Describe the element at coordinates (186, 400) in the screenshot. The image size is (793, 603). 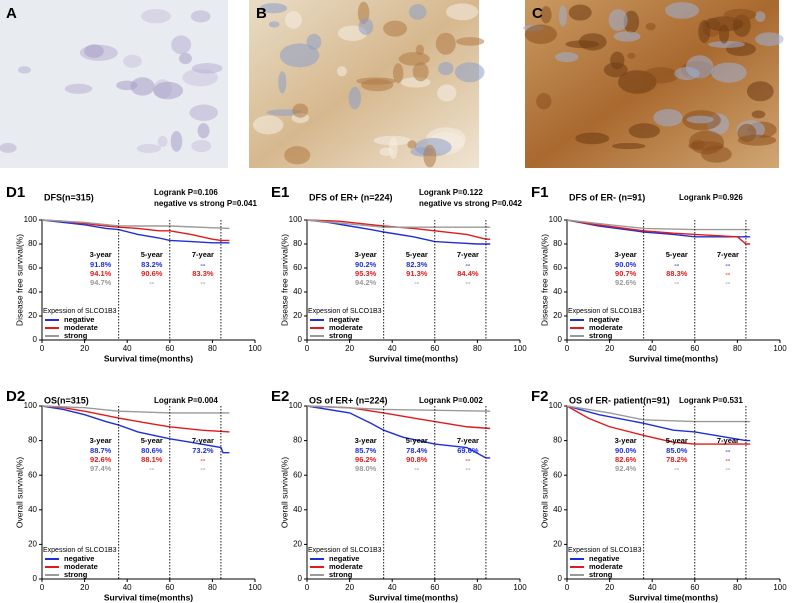
I see `logrank: Logrank P=0.004` at that location.